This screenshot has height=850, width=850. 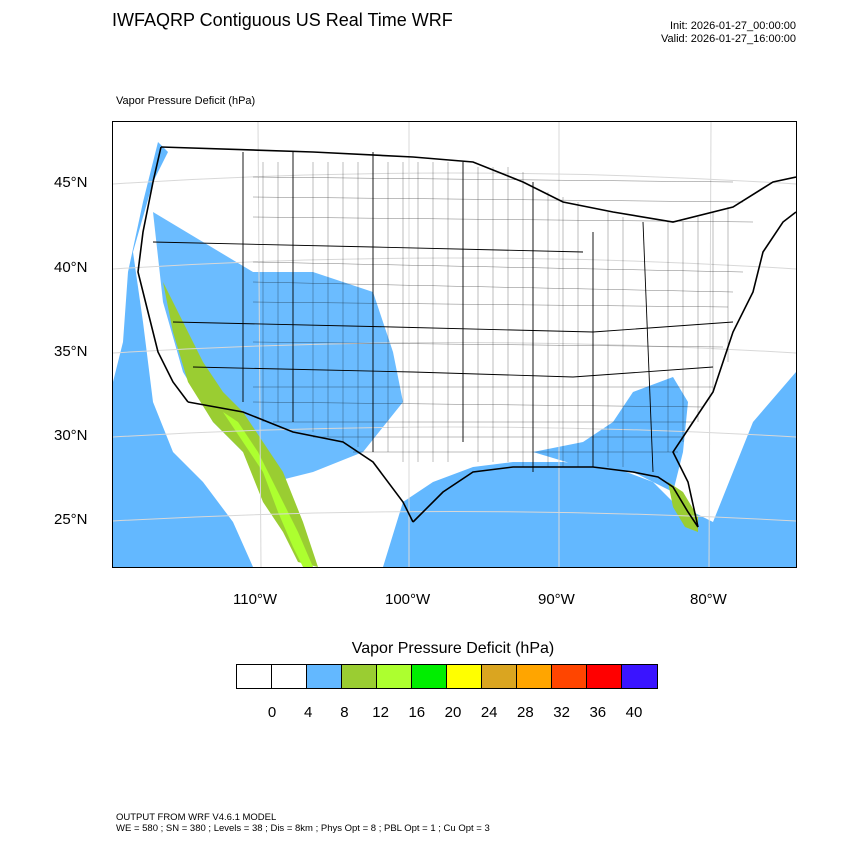 I want to click on sonora-green-region, so click(x=268, y=489).